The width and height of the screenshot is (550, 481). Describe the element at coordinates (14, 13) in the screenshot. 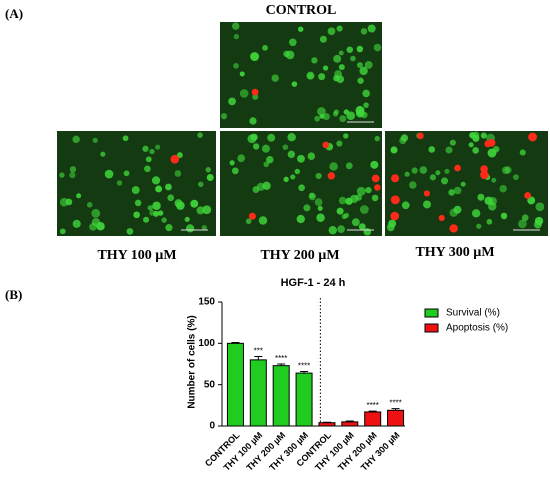

I see `panel-label: (A)` at that location.